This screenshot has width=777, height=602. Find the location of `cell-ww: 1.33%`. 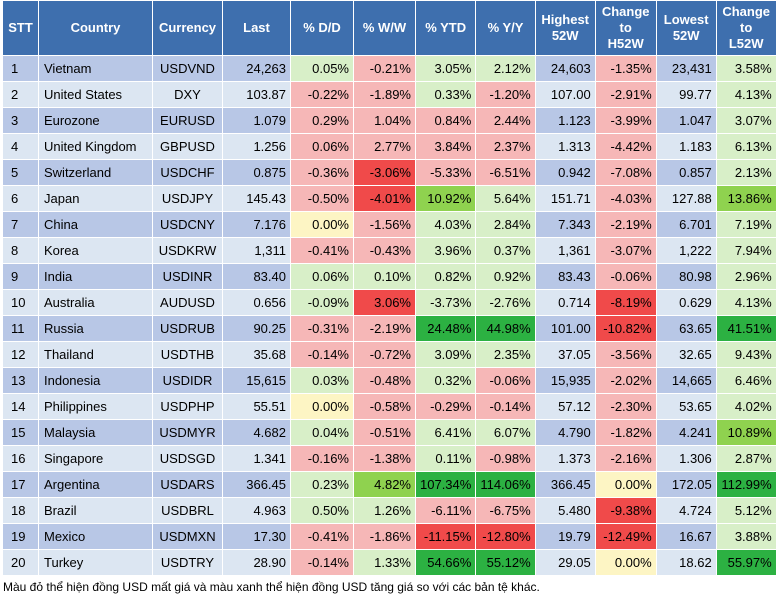

cell-ww: 1.33% is located at coordinates (384, 562).